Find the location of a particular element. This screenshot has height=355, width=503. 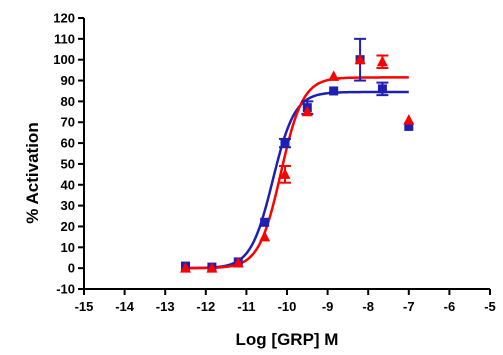

y-tick-label: 60 is located at coordinates (68, 143).